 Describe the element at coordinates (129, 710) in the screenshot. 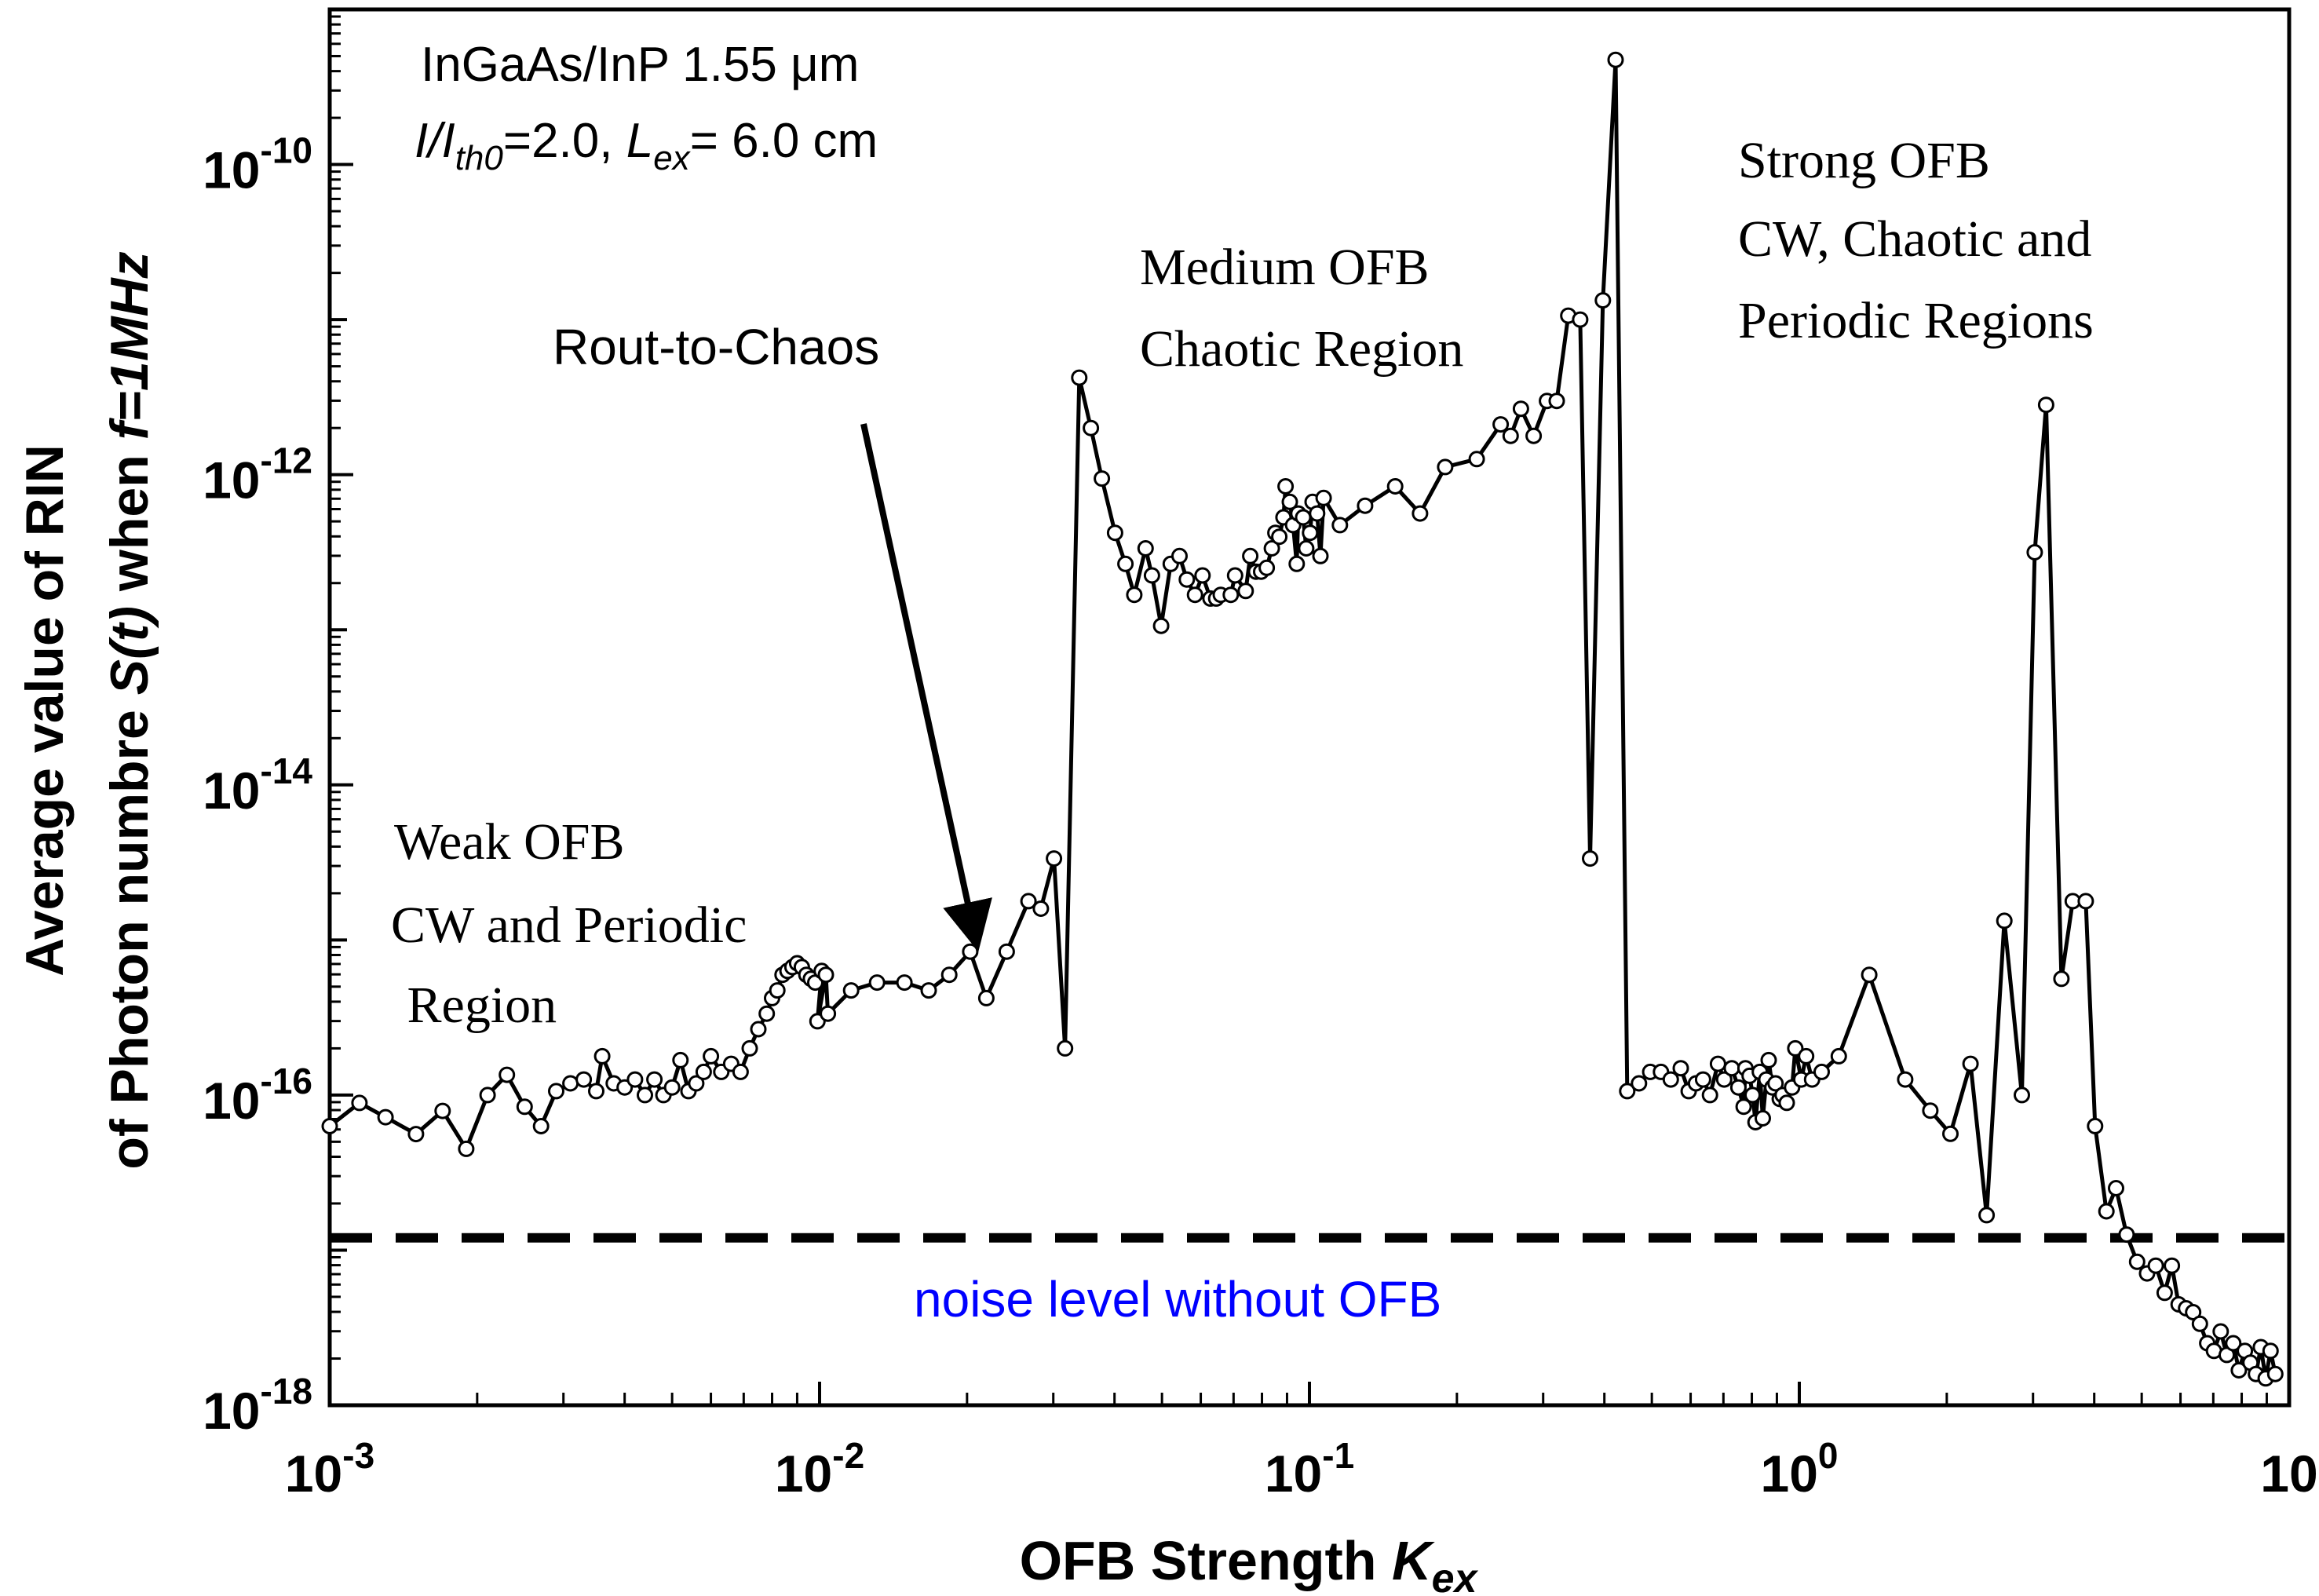

I see `y-axis-title-line2: of Photon numbre S(t) when f=1MHz` at that location.